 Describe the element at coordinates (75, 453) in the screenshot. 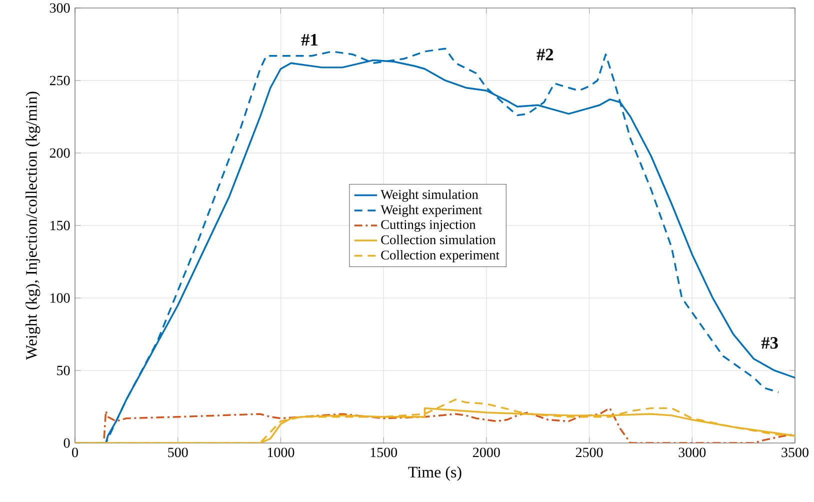

I see `x-tick-label: 0` at that location.